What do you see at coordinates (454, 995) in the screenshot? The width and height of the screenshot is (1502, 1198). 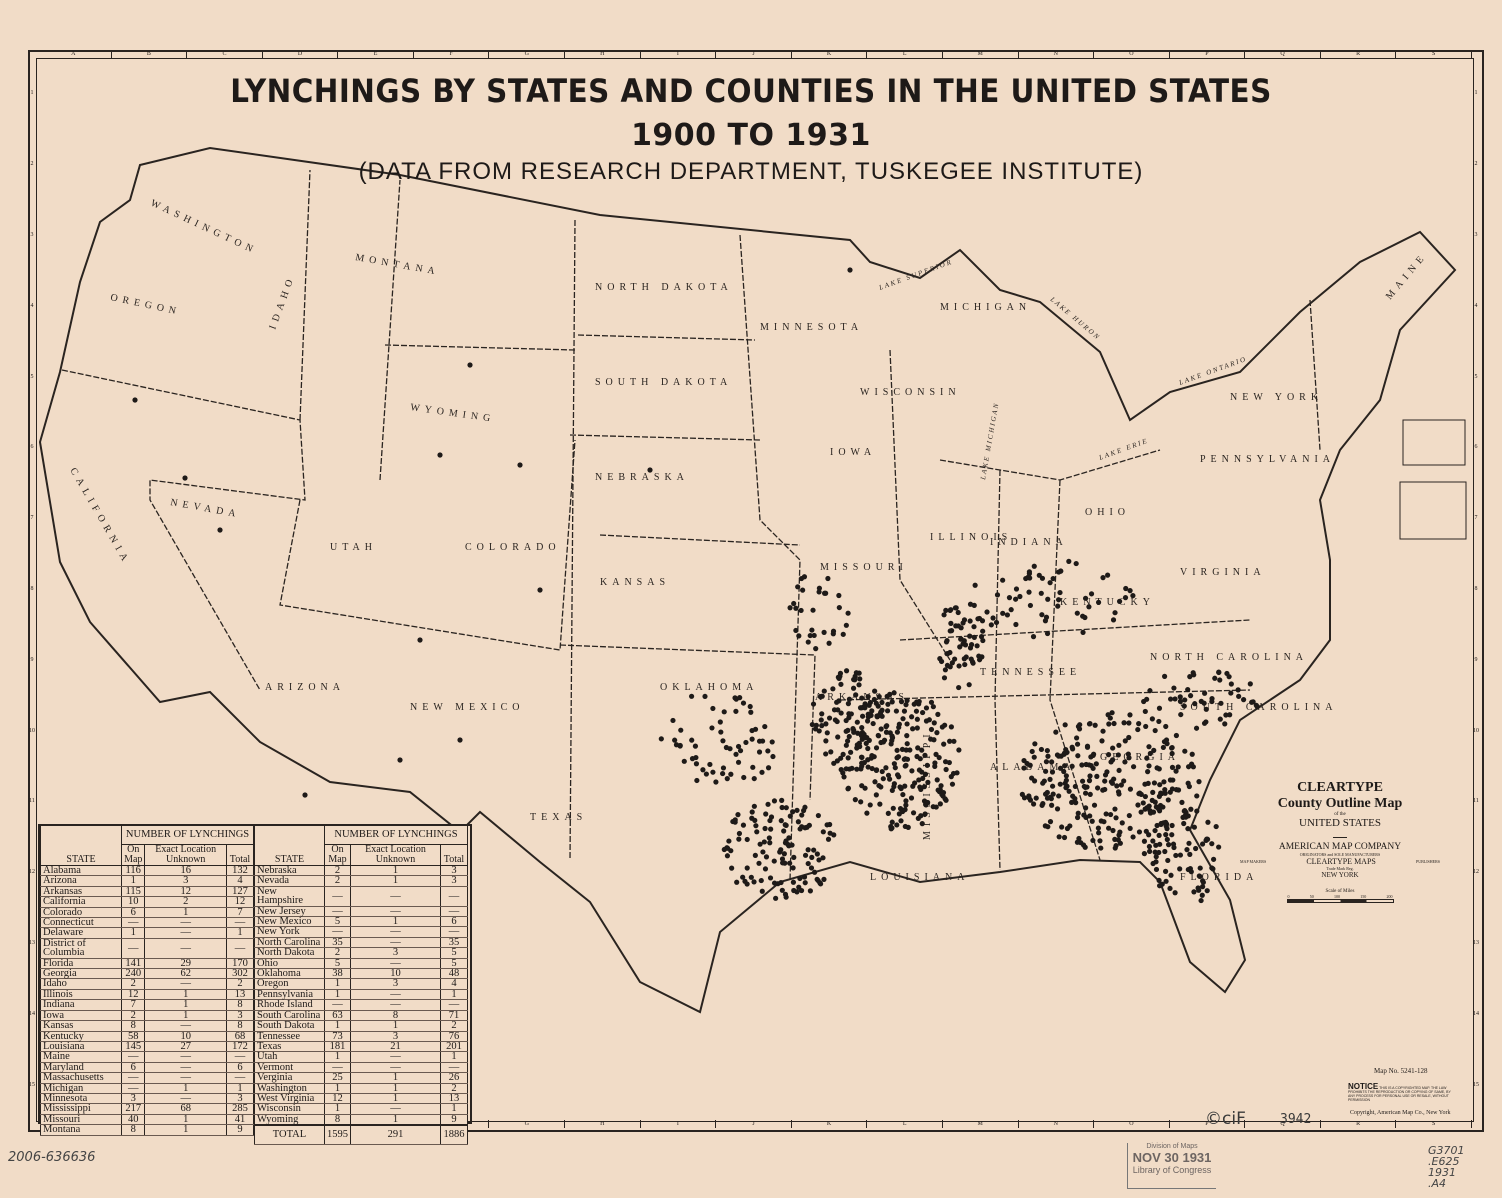 I see `total: 1` at bounding box center [454, 995].